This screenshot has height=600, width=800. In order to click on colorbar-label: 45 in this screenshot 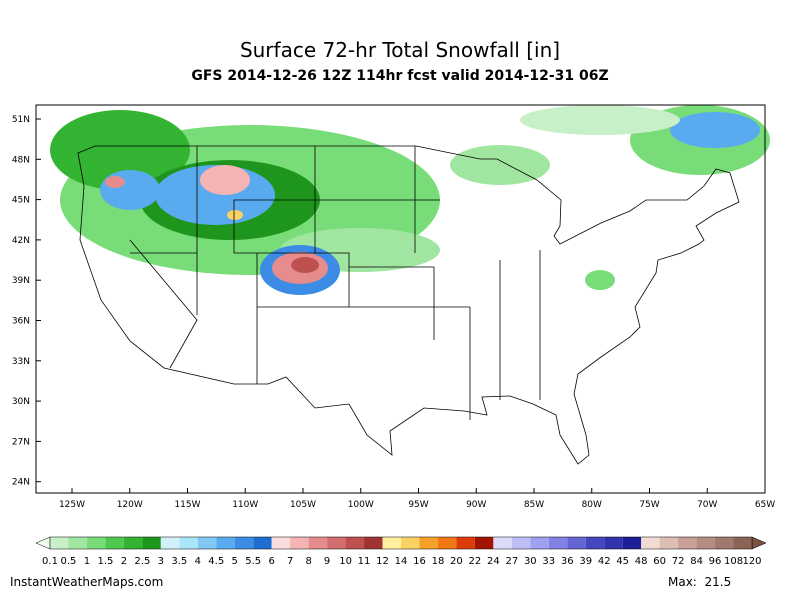, I will do `click(622, 561)`.